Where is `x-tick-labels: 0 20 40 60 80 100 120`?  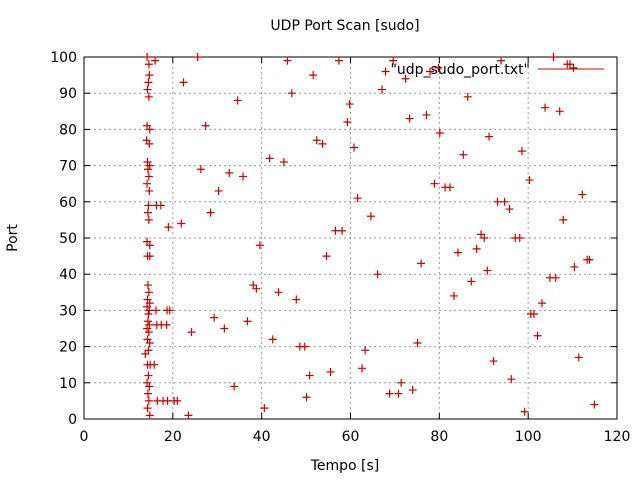 x-tick-labels: 0 20 40 60 80 100 120 is located at coordinates (355, 437).